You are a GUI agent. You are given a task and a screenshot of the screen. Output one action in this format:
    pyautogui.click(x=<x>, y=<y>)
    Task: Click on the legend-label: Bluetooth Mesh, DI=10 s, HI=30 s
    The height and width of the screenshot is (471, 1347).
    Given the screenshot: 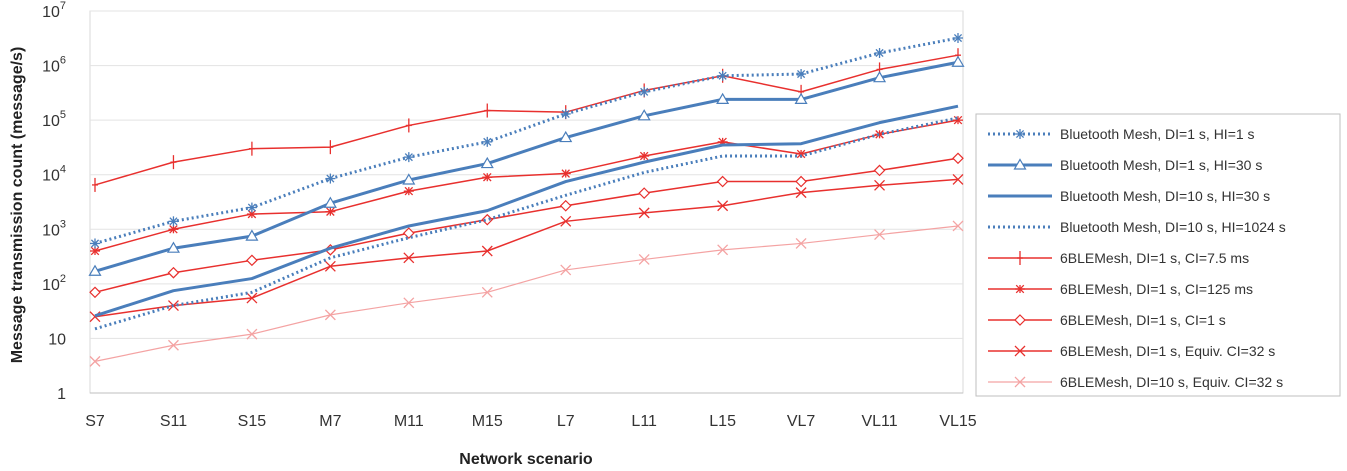 What is the action you would take?
    pyautogui.click(x=1165, y=196)
    